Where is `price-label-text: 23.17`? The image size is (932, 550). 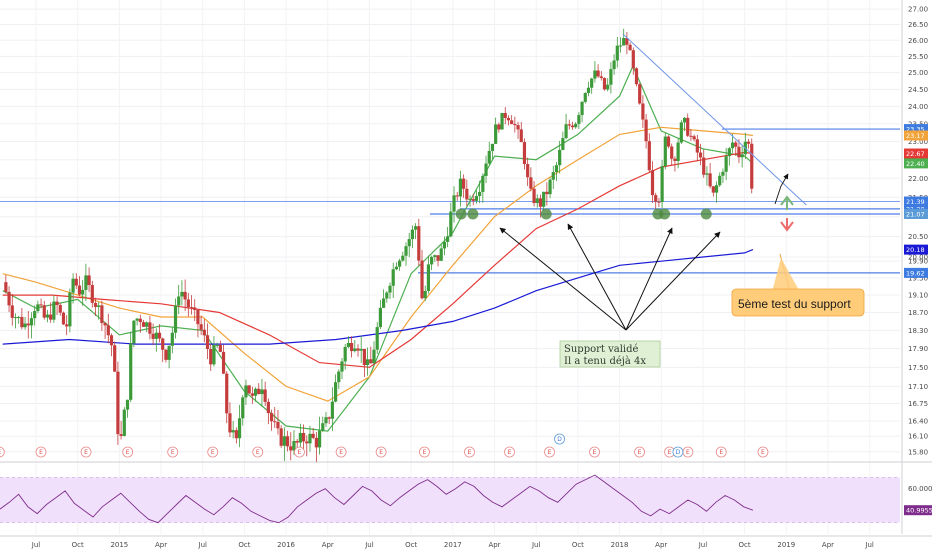 price-label-text: 23.17 is located at coordinates (915, 136).